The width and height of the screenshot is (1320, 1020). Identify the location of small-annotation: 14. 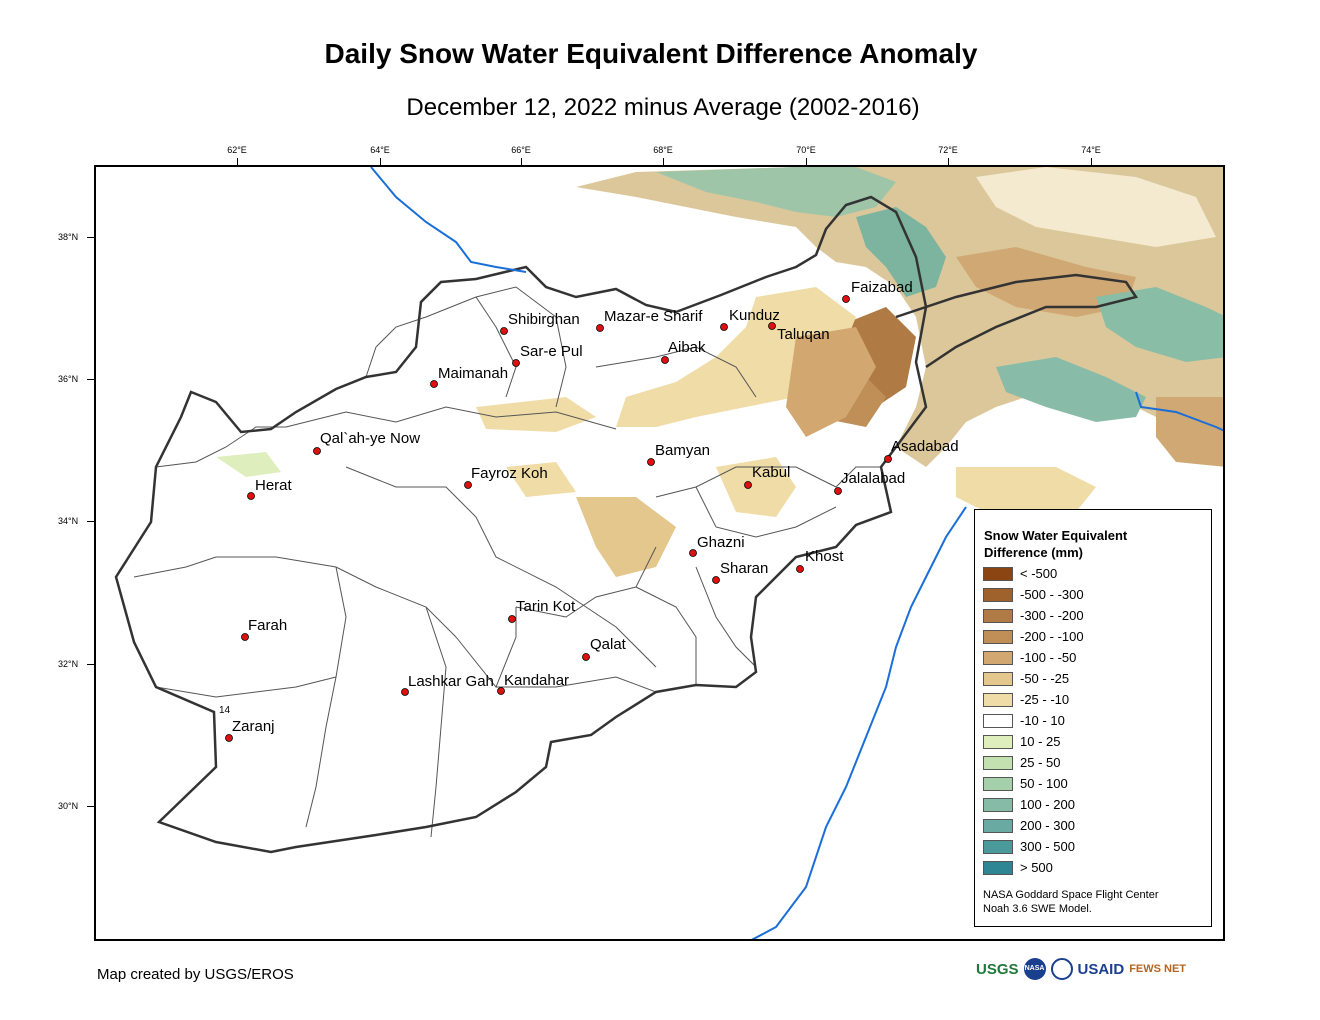
(225, 710).